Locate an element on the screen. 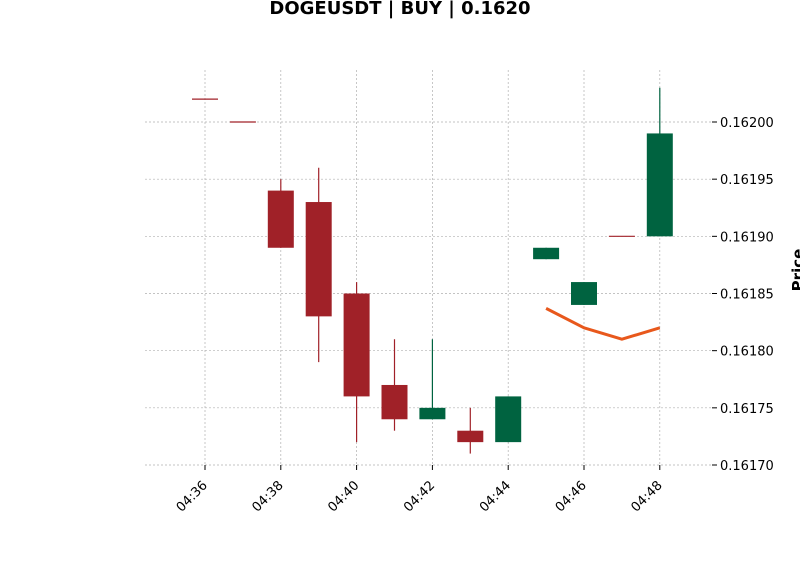  y-tick-label: 0.16175 is located at coordinates (747, 409).